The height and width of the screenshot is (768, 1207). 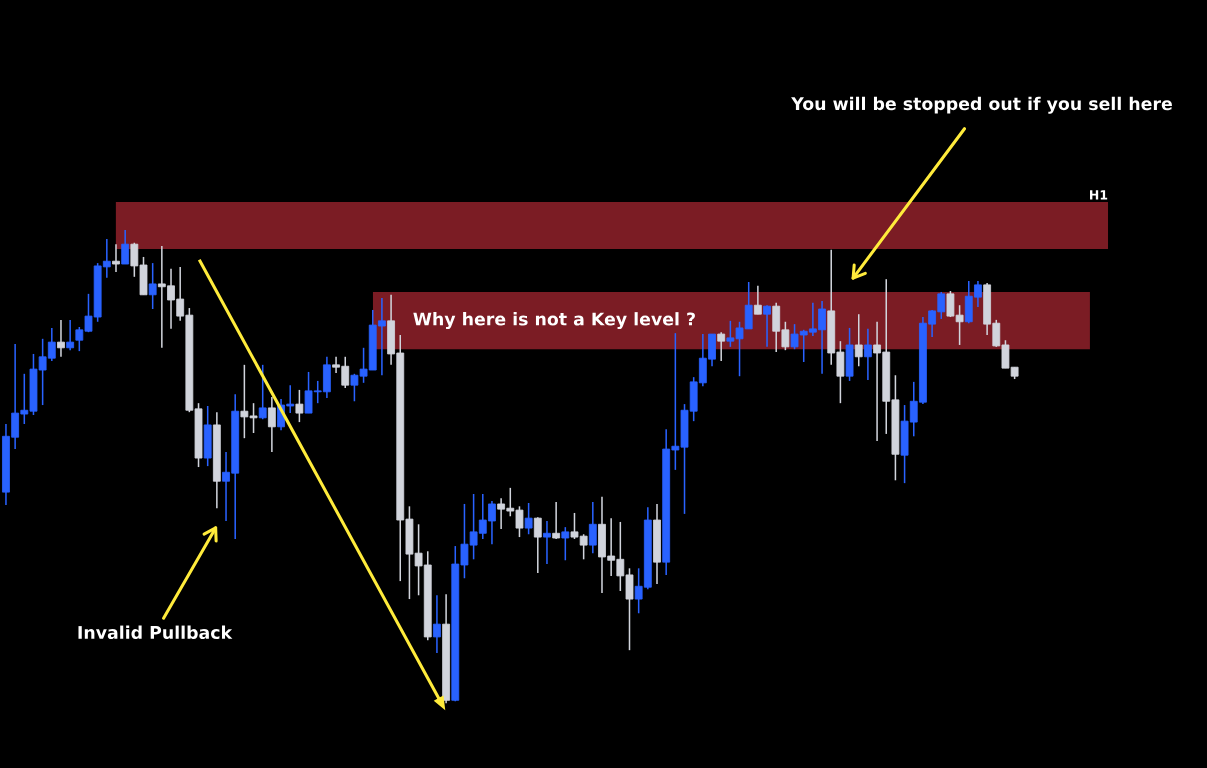 What do you see at coordinates (981, 105) in the screenshot?
I see `text: You will be stopped out if you sell here` at bounding box center [981, 105].